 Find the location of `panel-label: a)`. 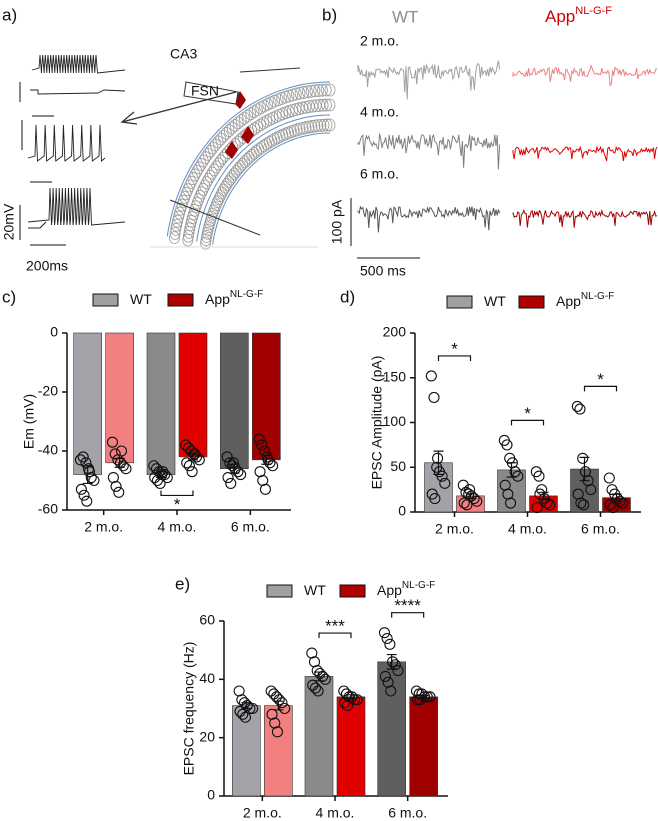

panel-label: a) is located at coordinates (9, 14).